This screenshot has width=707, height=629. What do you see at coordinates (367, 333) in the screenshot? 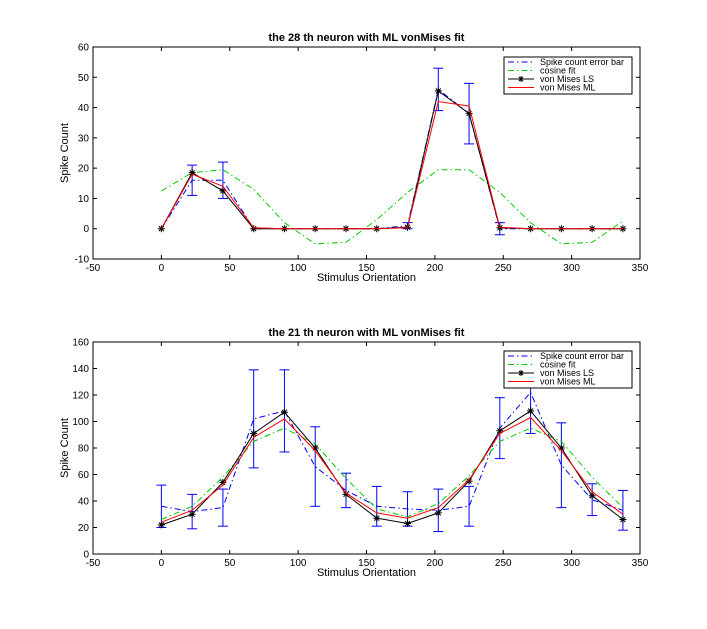
I see `chart-title: the 21 th neuron with ML vonMises fit` at bounding box center [367, 333].